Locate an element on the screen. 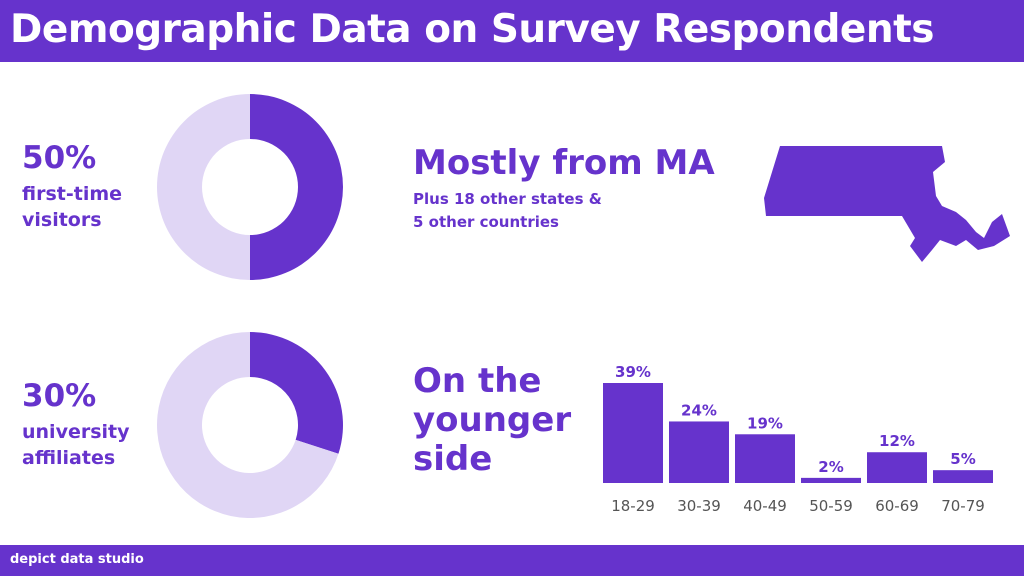 This screenshot has width=1024, height=576. age-headline-line-2: younger is located at coordinates (492, 420).